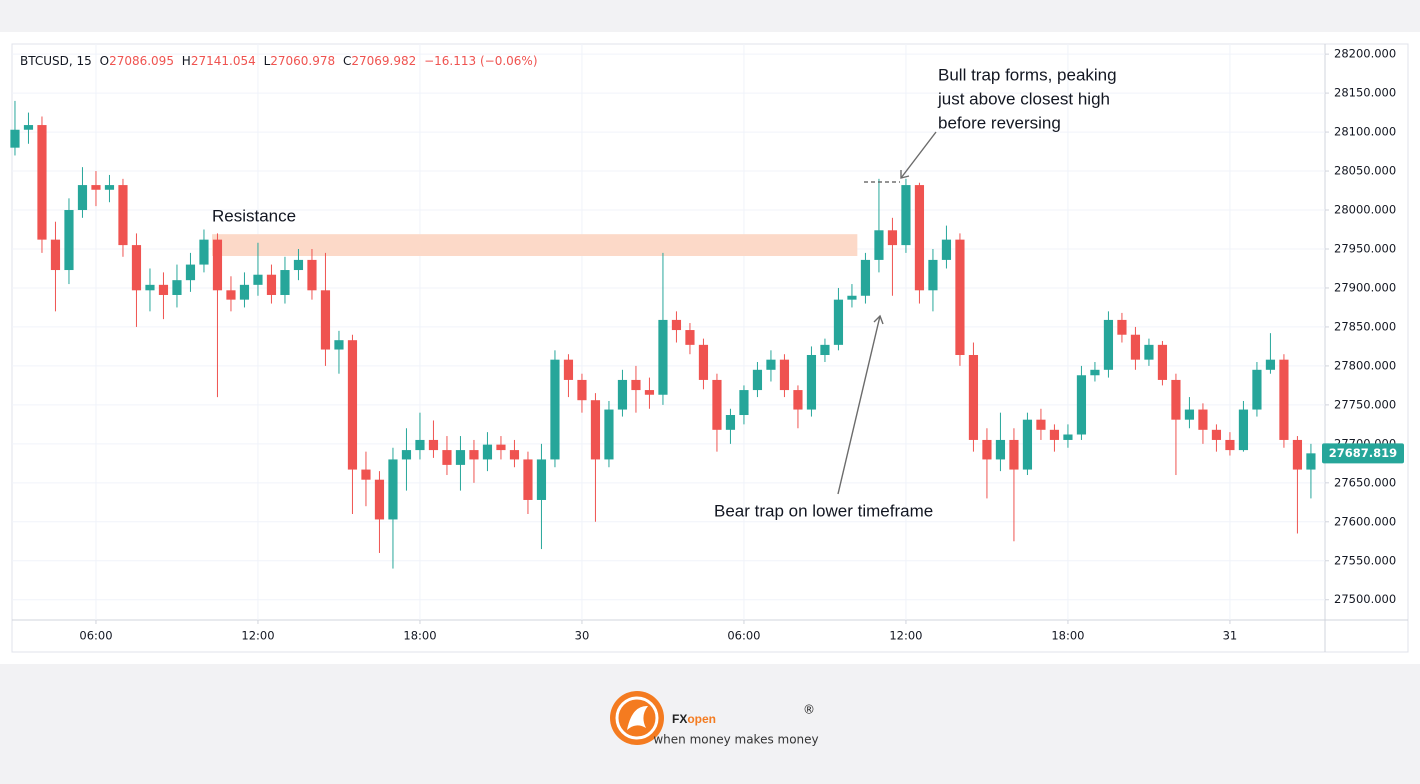  Describe the element at coordinates (1365, 54) in the screenshot. I see `y-tick-label: 28200.000` at that location.